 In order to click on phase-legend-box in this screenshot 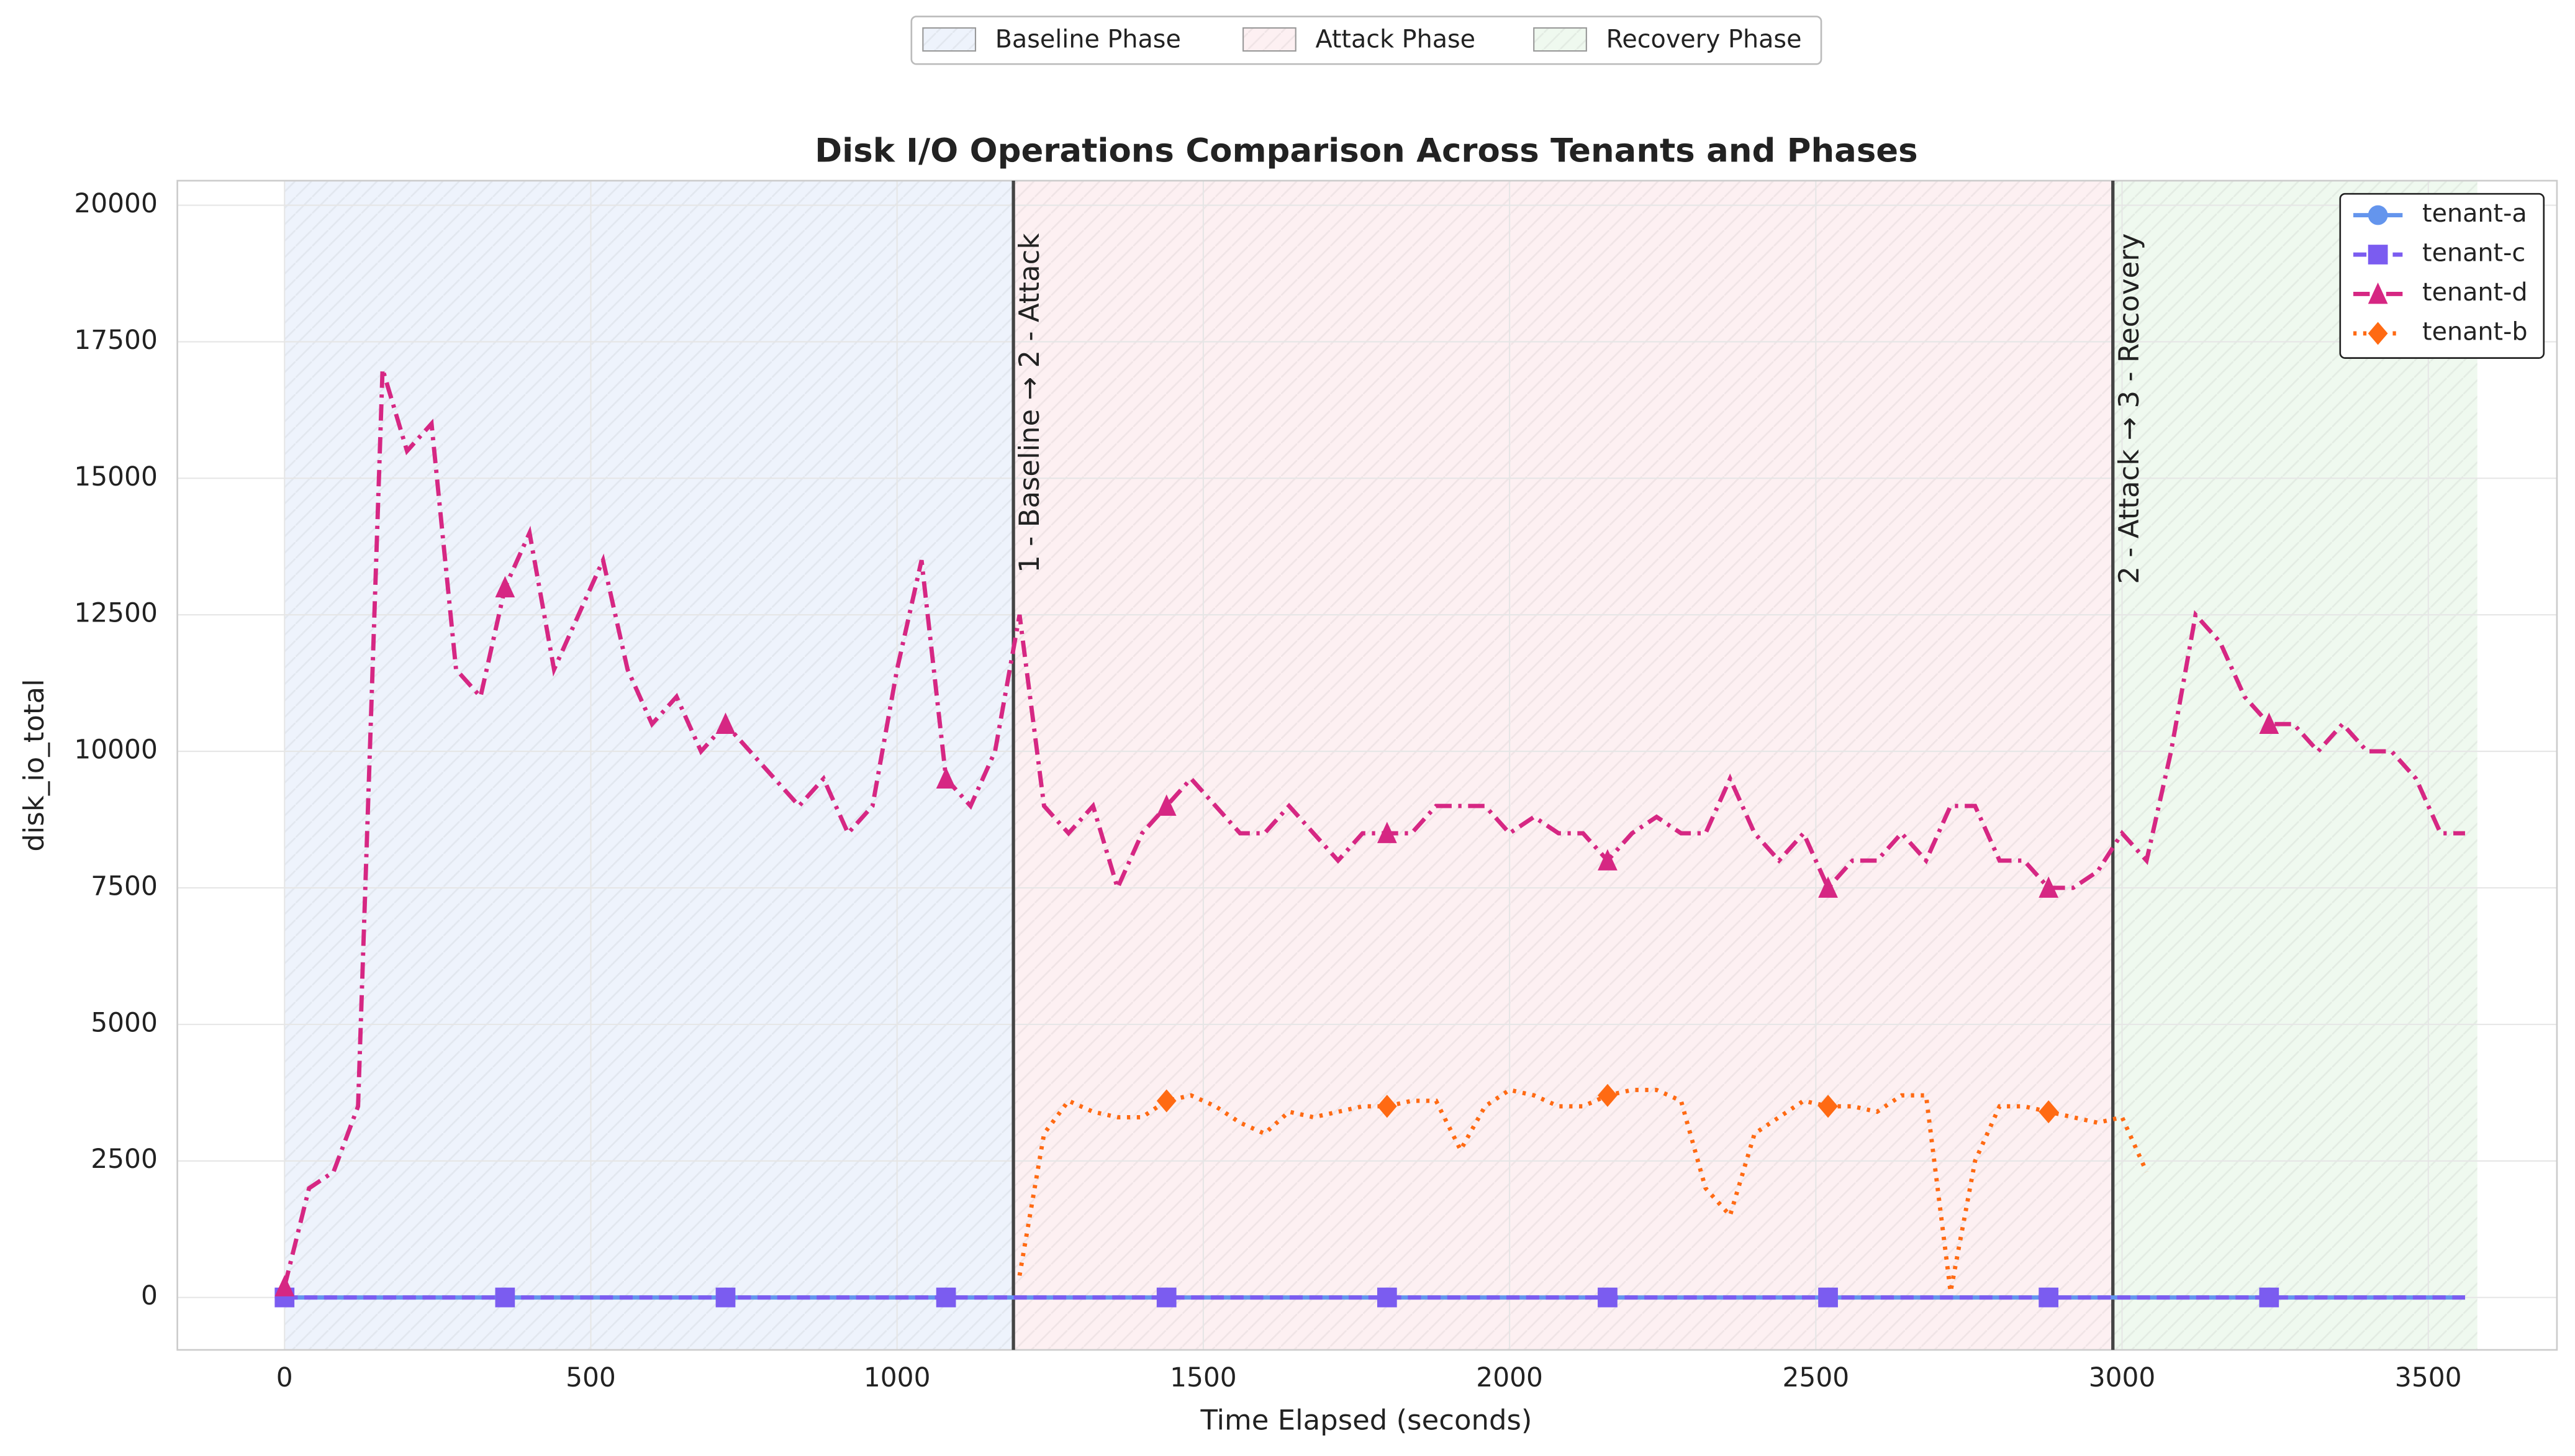, I will do `click(1366, 40)`.